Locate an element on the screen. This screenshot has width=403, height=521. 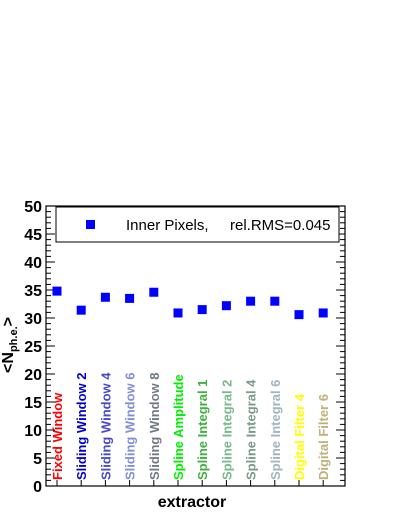
y-axis-title-main: <N is located at coordinates (8, 362).